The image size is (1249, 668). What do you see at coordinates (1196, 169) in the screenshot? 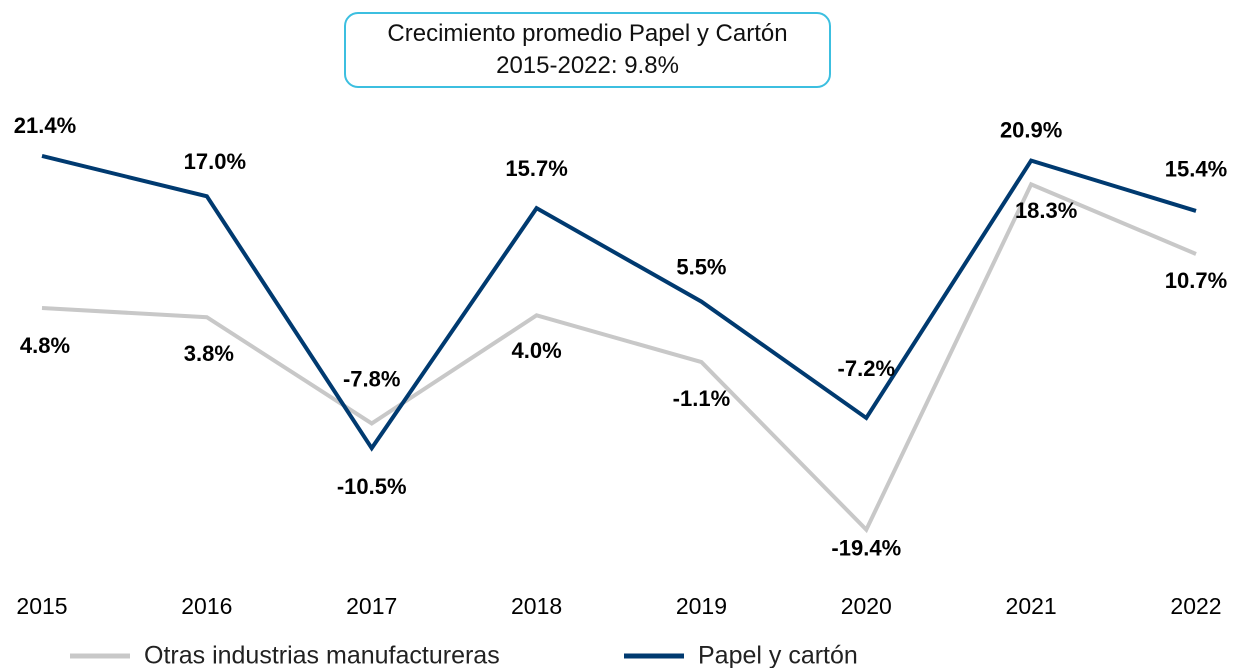
I see `value-label: 15.4%` at bounding box center [1196, 169].